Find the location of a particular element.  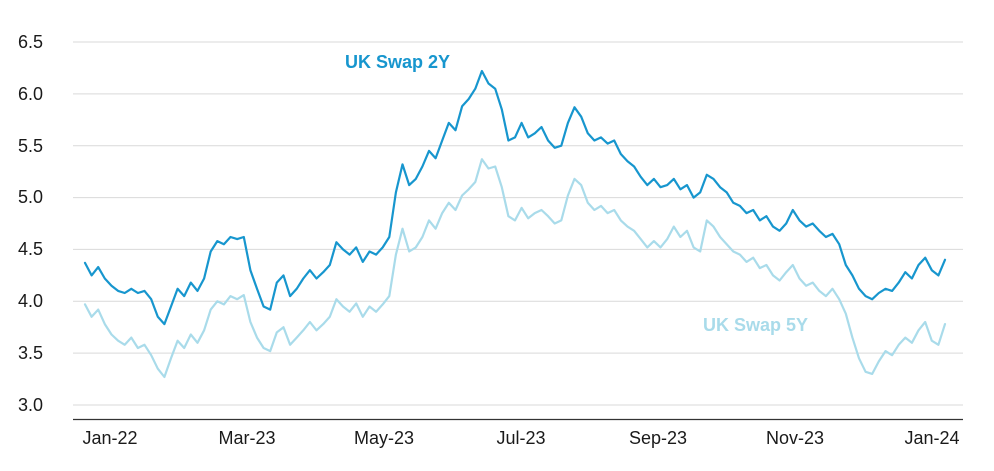

y-tick-label: 4.5 is located at coordinates (31, 249).